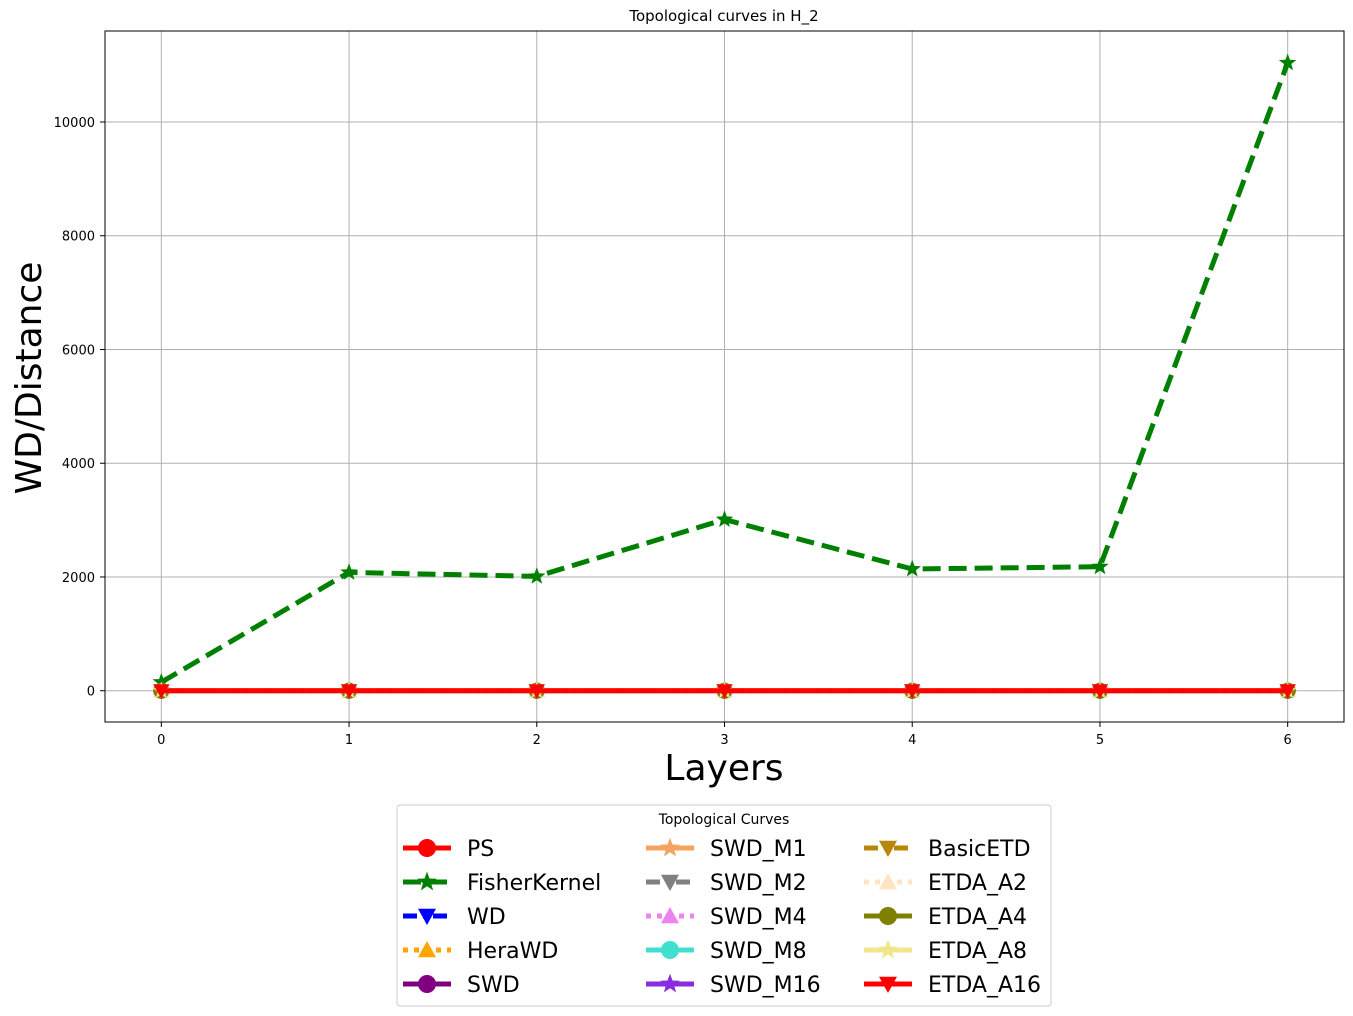 The image size is (1353, 1016). What do you see at coordinates (512, 951) in the screenshot?
I see `legend-label: HeraWD` at bounding box center [512, 951].